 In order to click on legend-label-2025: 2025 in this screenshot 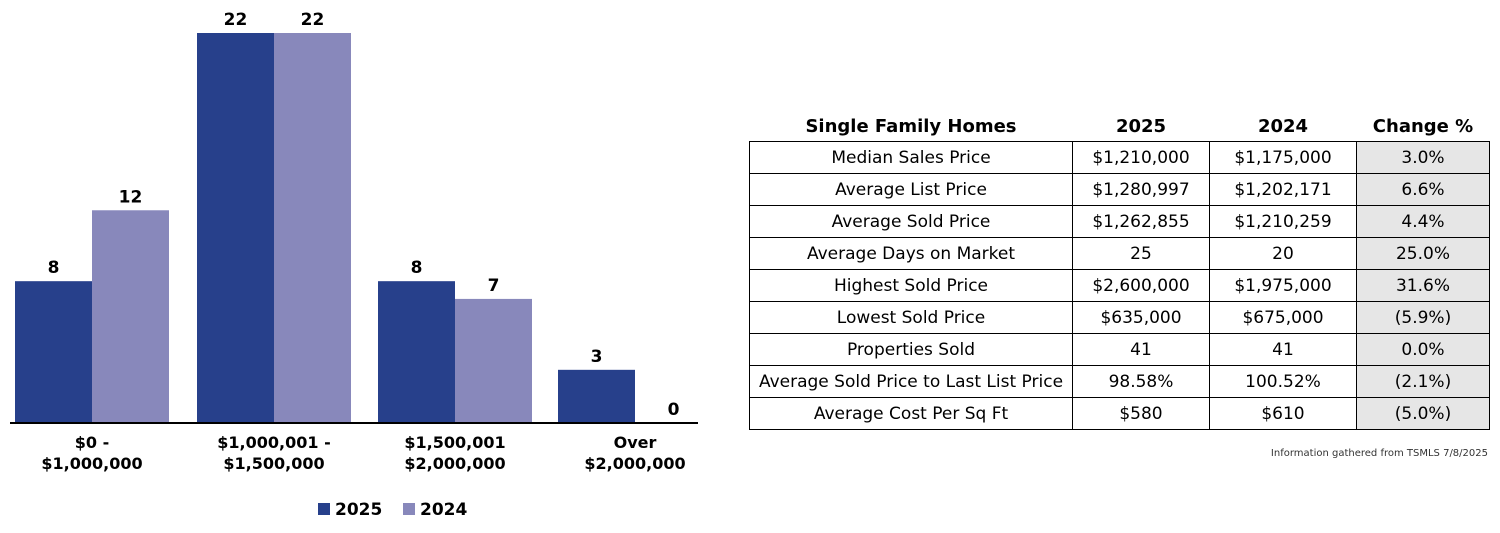, I will do `click(358, 510)`.